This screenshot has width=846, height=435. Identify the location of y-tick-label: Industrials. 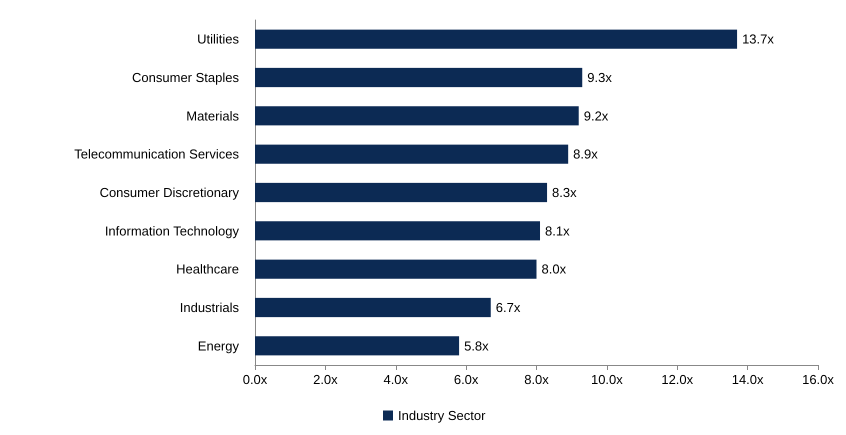
(210, 307).